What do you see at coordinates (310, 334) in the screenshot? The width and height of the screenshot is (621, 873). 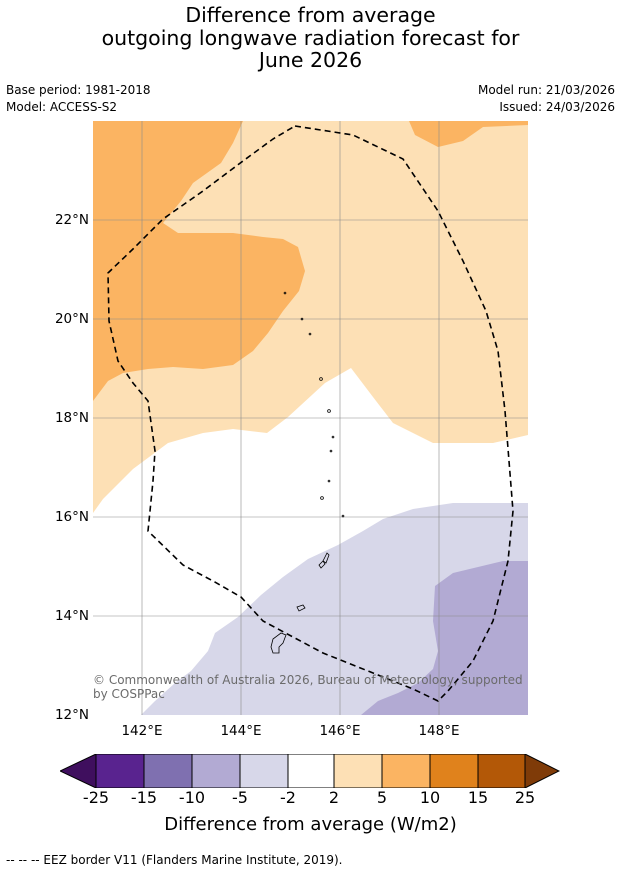 I see `island-maug` at bounding box center [310, 334].